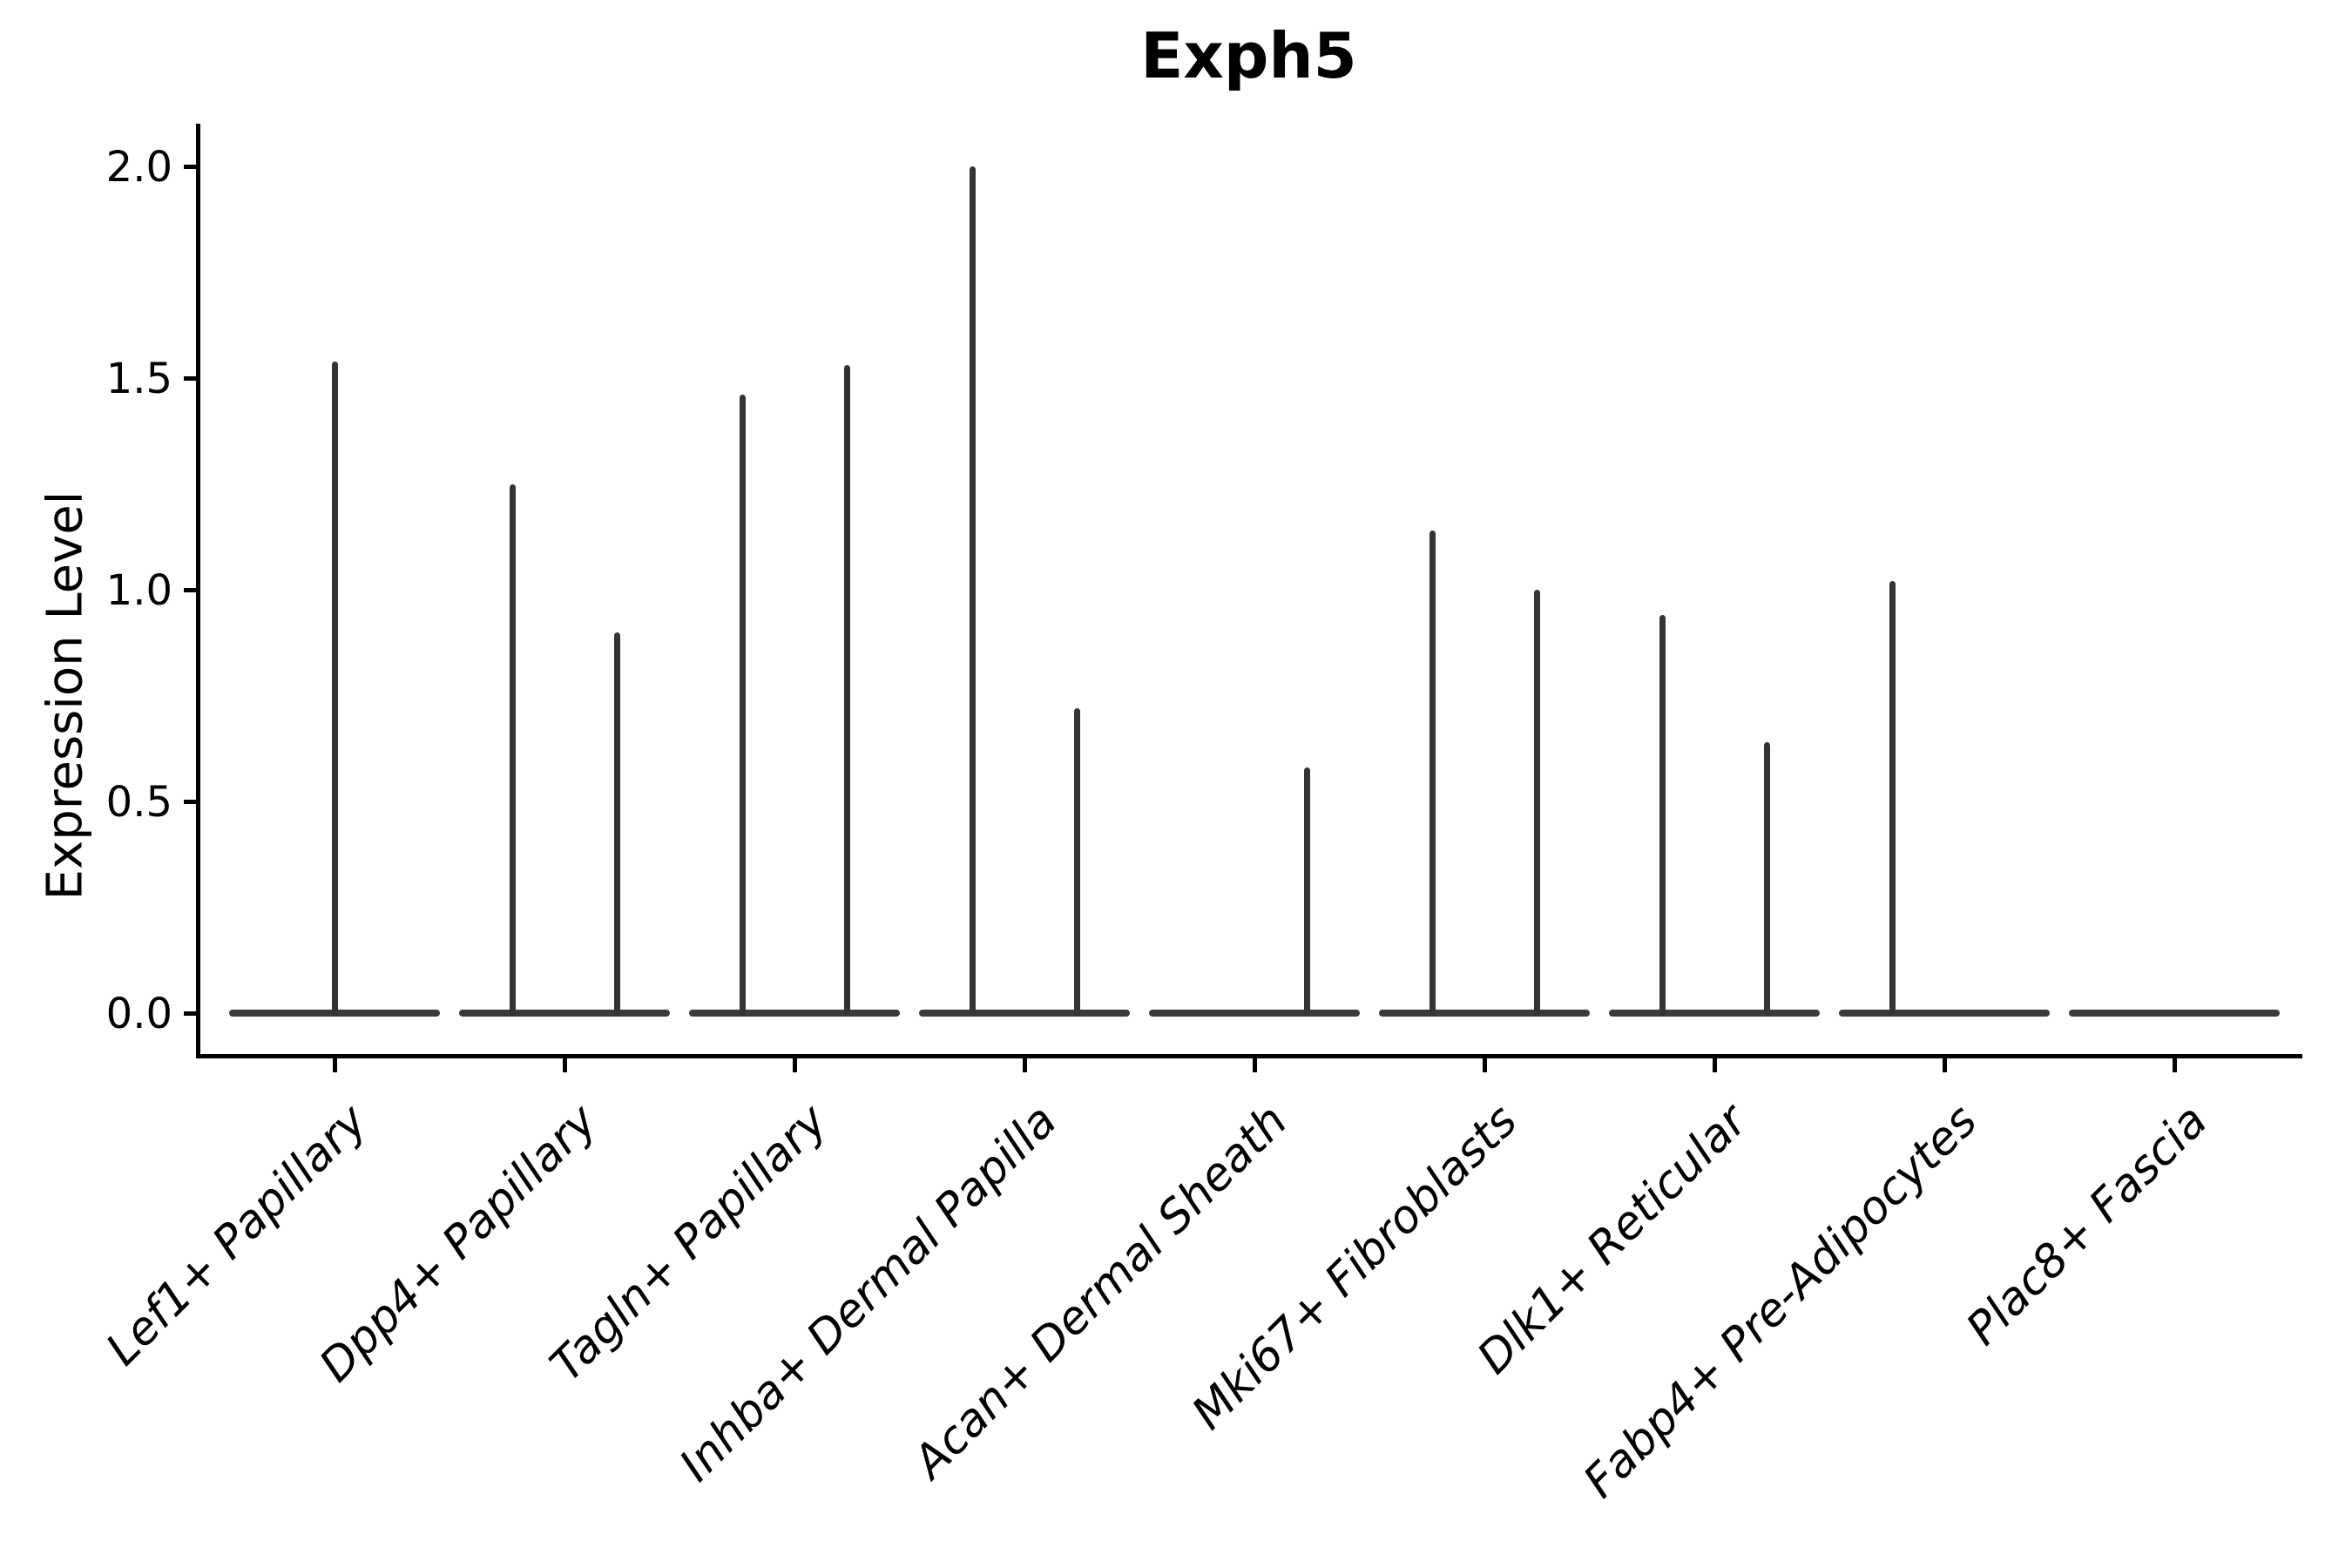 The width and height of the screenshot is (2352, 1568). Describe the element at coordinates (138, 802) in the screenshot. I see `y-tick-label: 0.5` at that location.